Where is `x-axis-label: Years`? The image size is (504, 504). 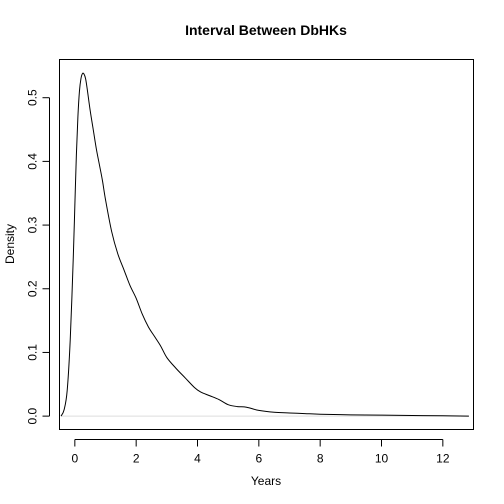
x-axis-label: Years is located at coordinates (266, 481).